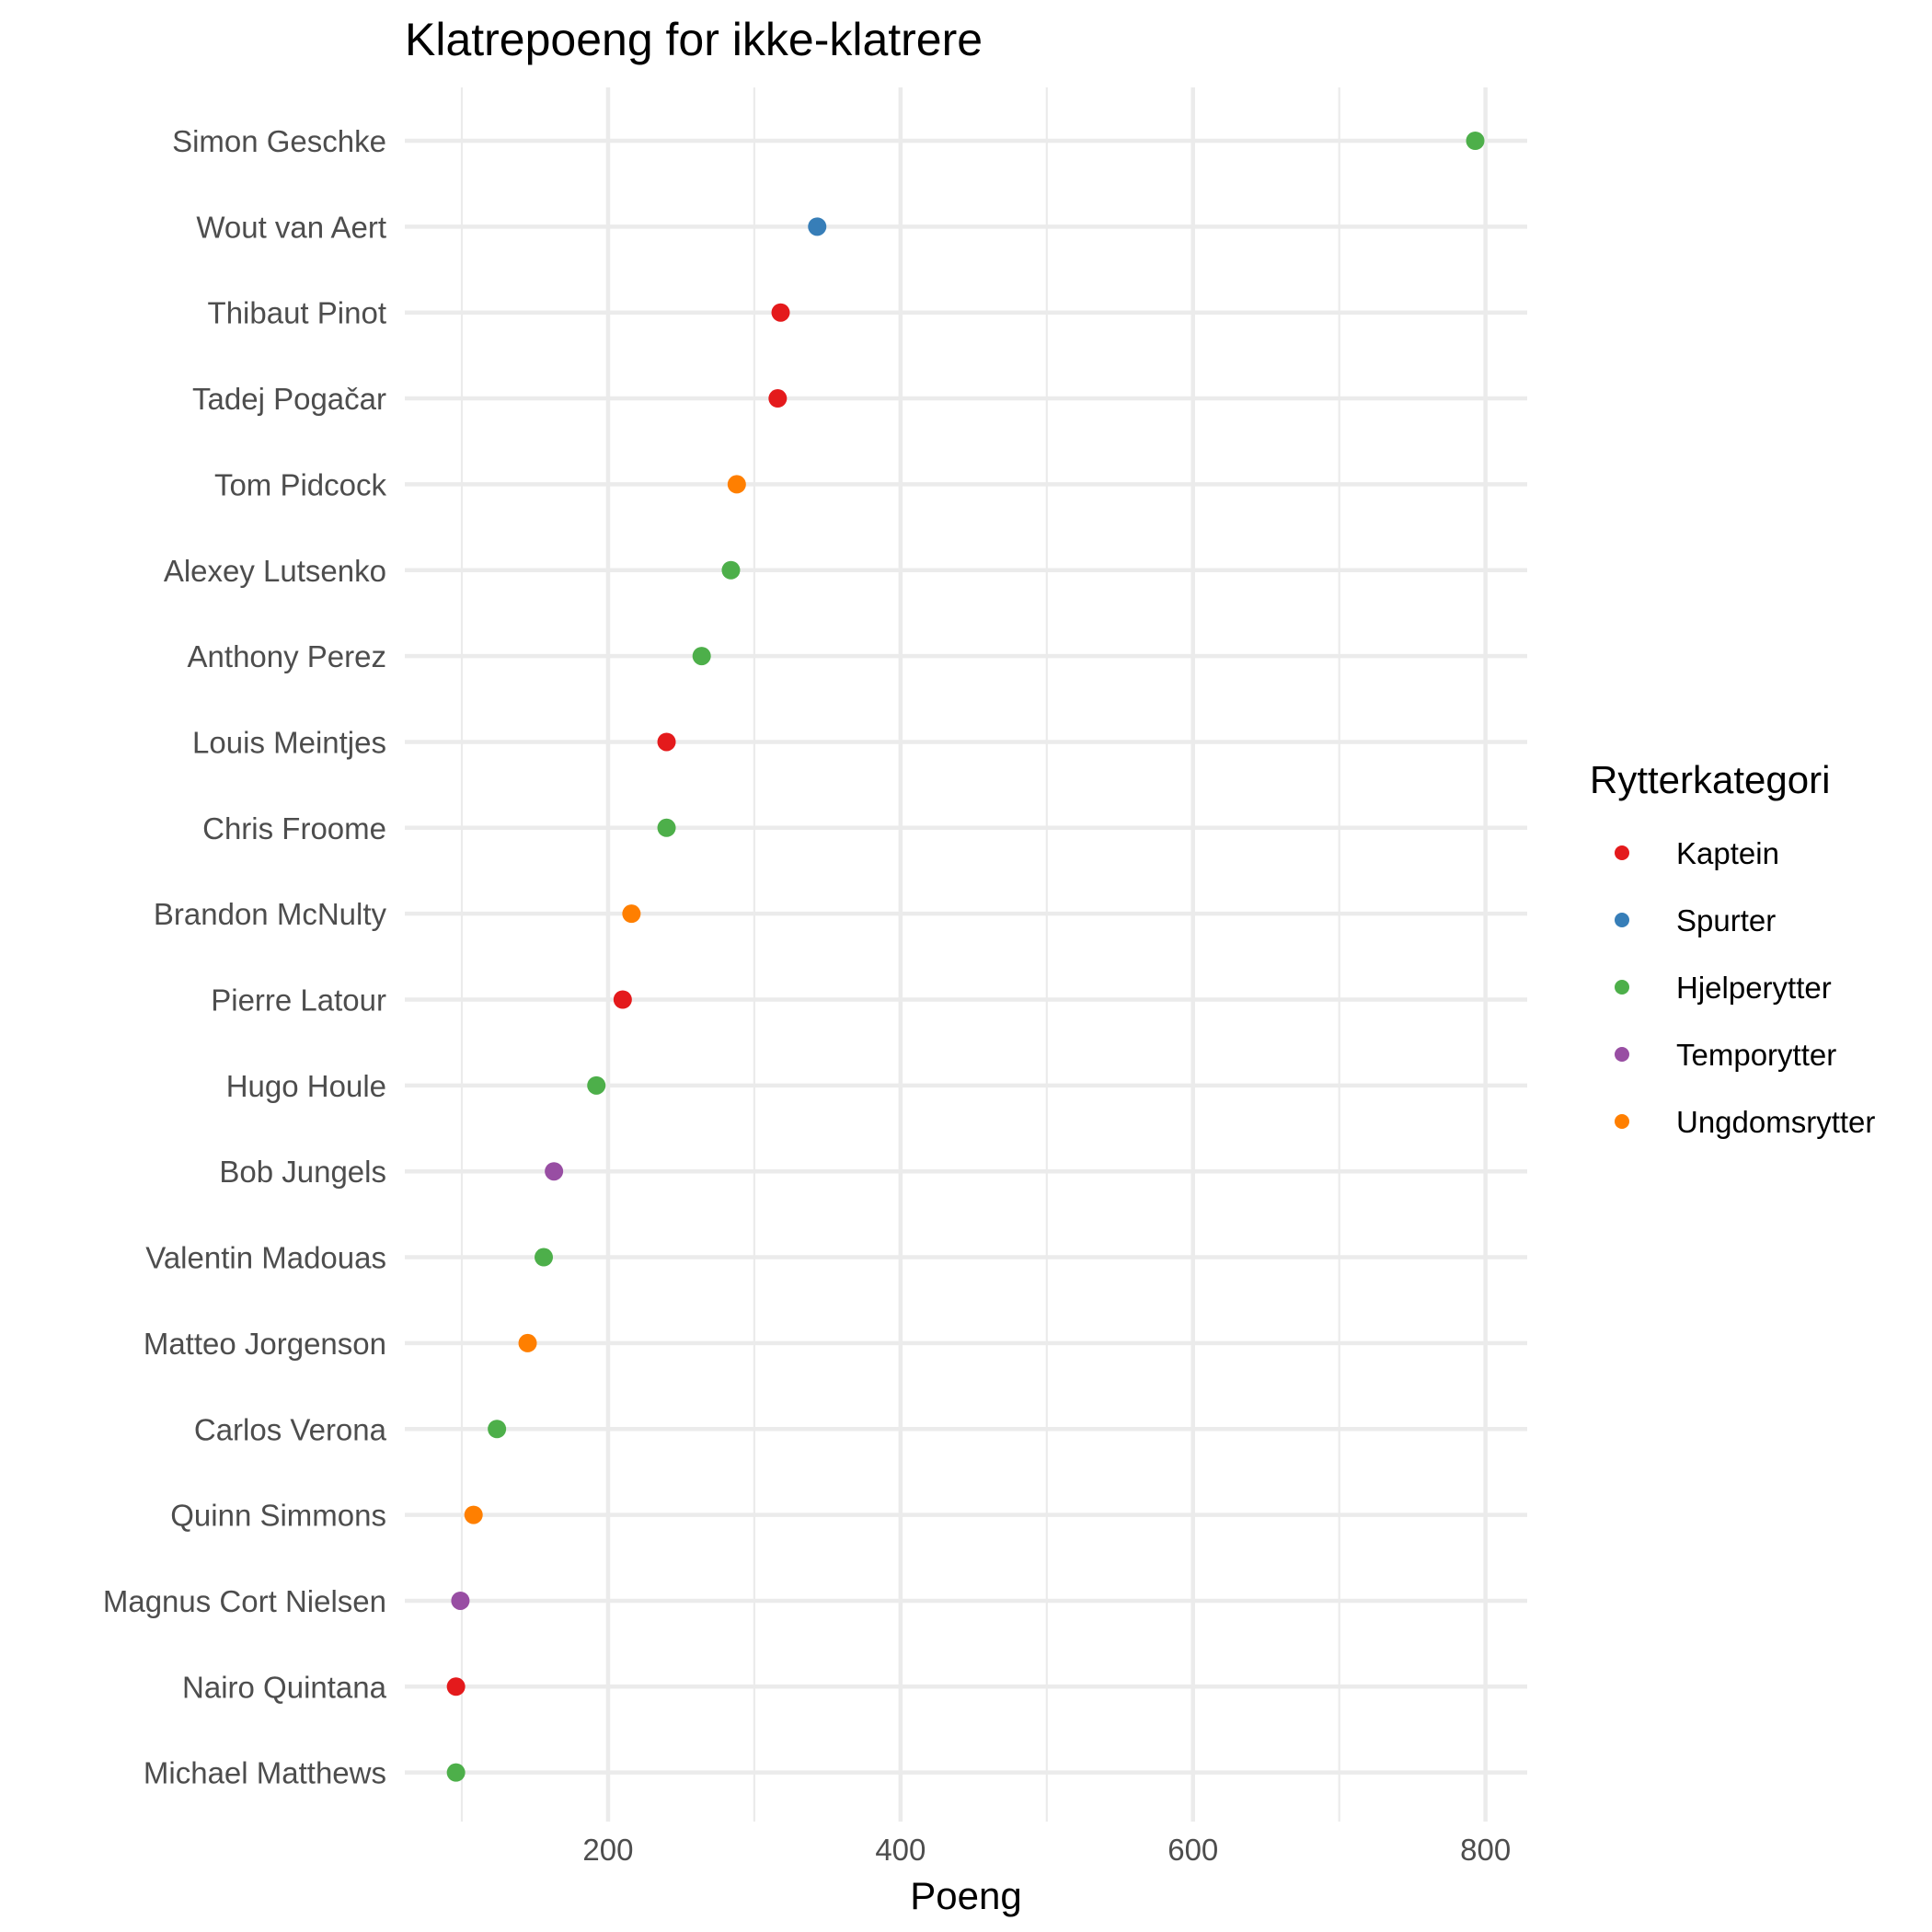 This screenshot has height=1932, width=1932. I want to click on y-tick-label: Alexey Lutsenko, so click(275, 571).